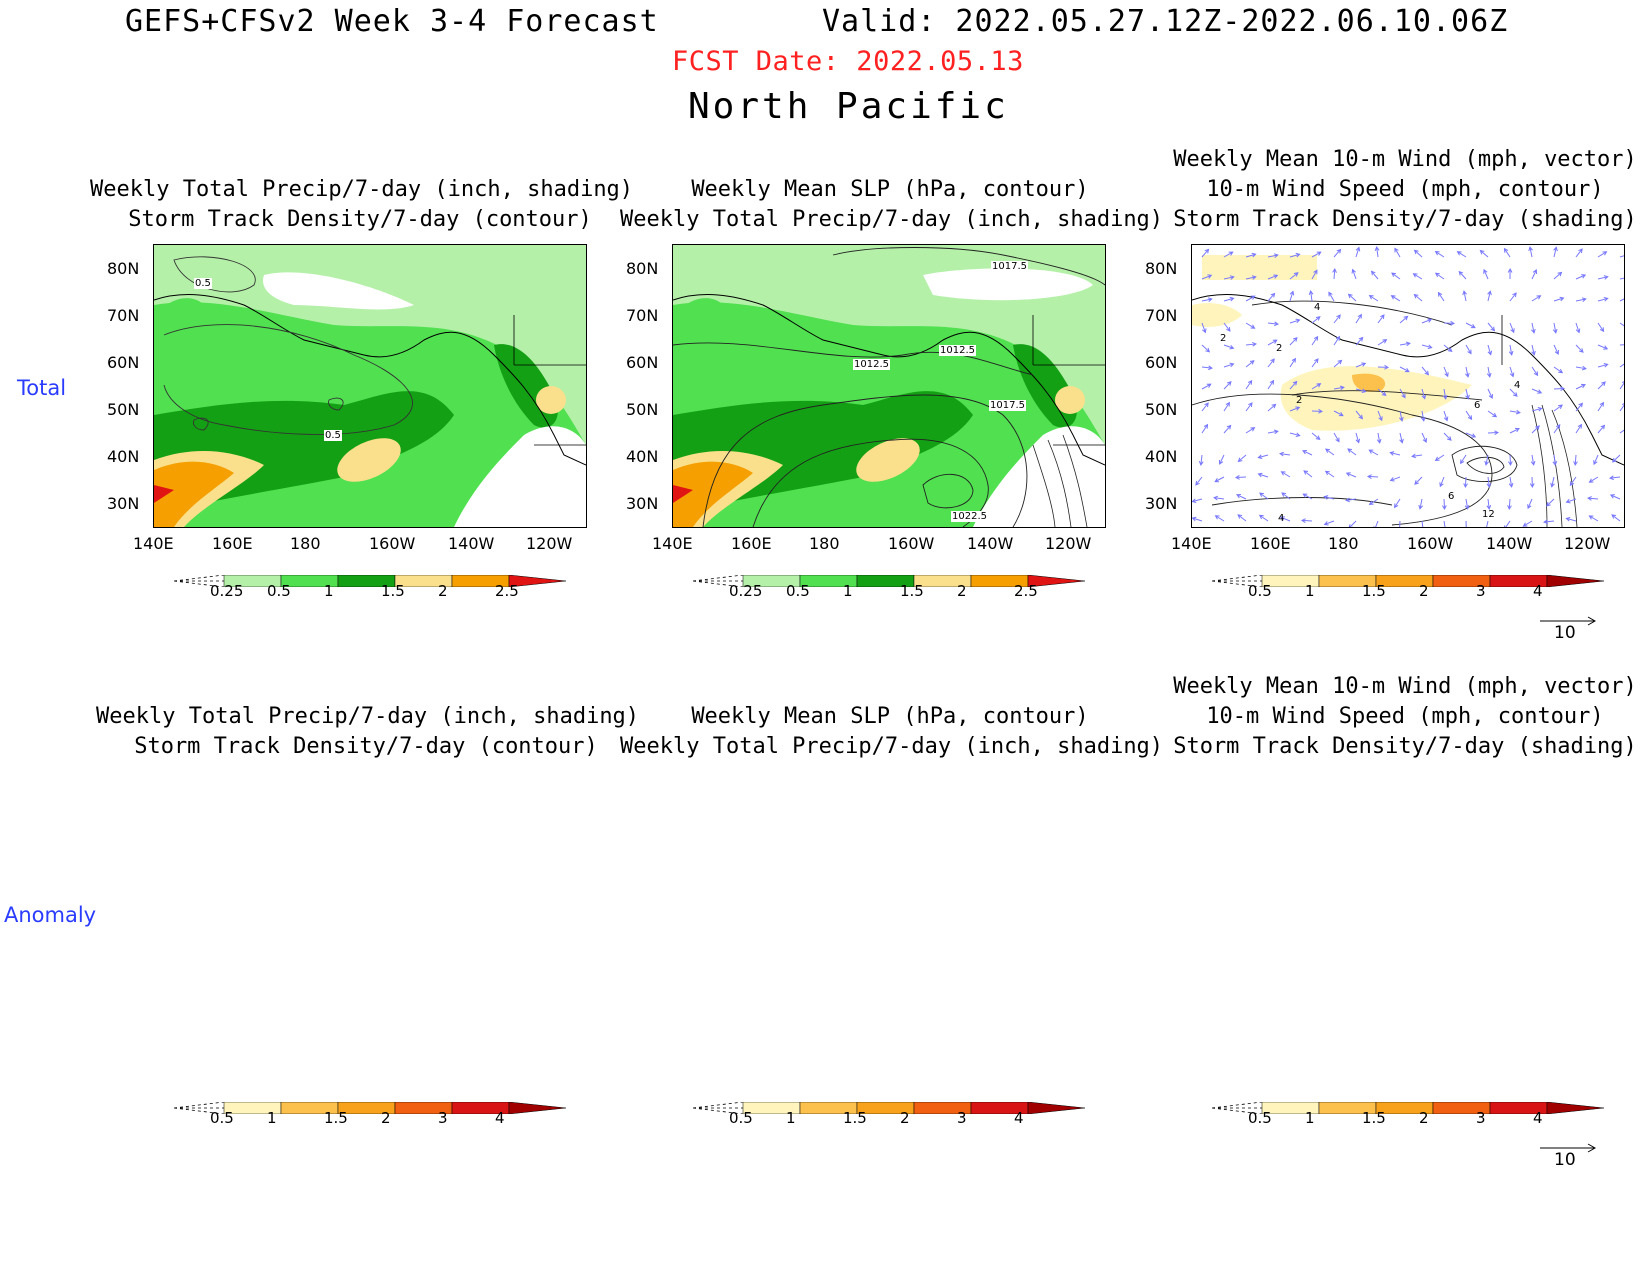  Describe the element at coordinates (279, 591) in the screenshot. I see `colorbar-label: 0.5` at that location.